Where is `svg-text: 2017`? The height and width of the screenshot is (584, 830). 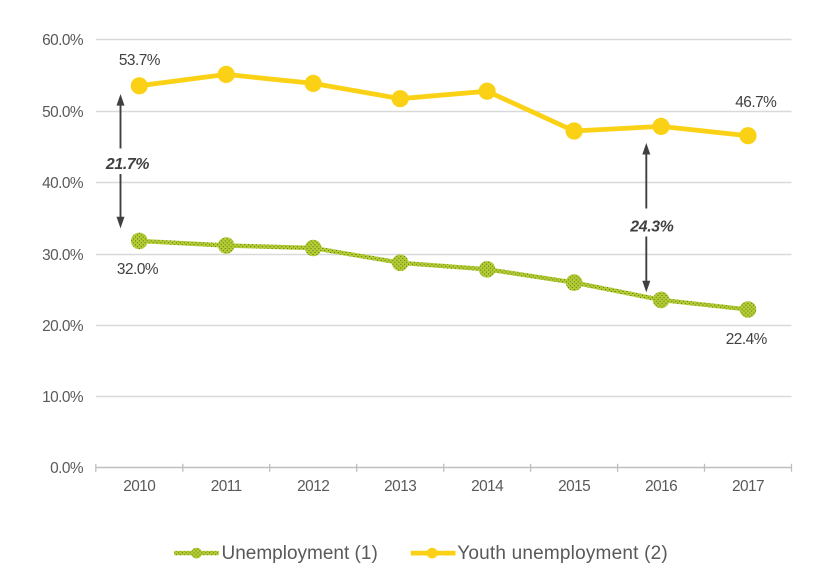
svg-text: 2017 is located at coordinates (748, 486).